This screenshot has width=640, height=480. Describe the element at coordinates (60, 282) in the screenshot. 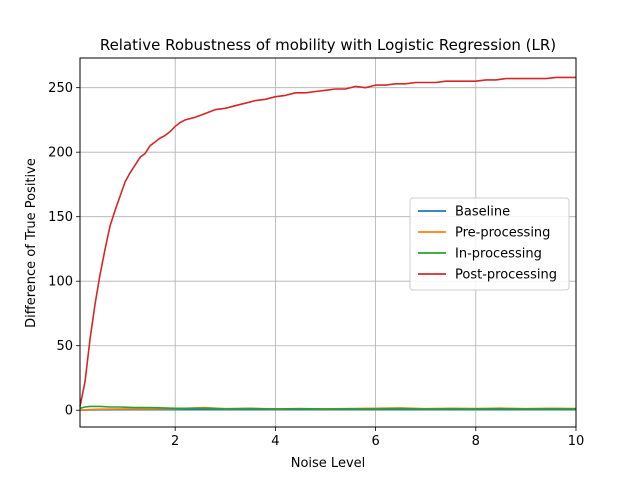

I see `y-tick-label-2: 100` at that location.